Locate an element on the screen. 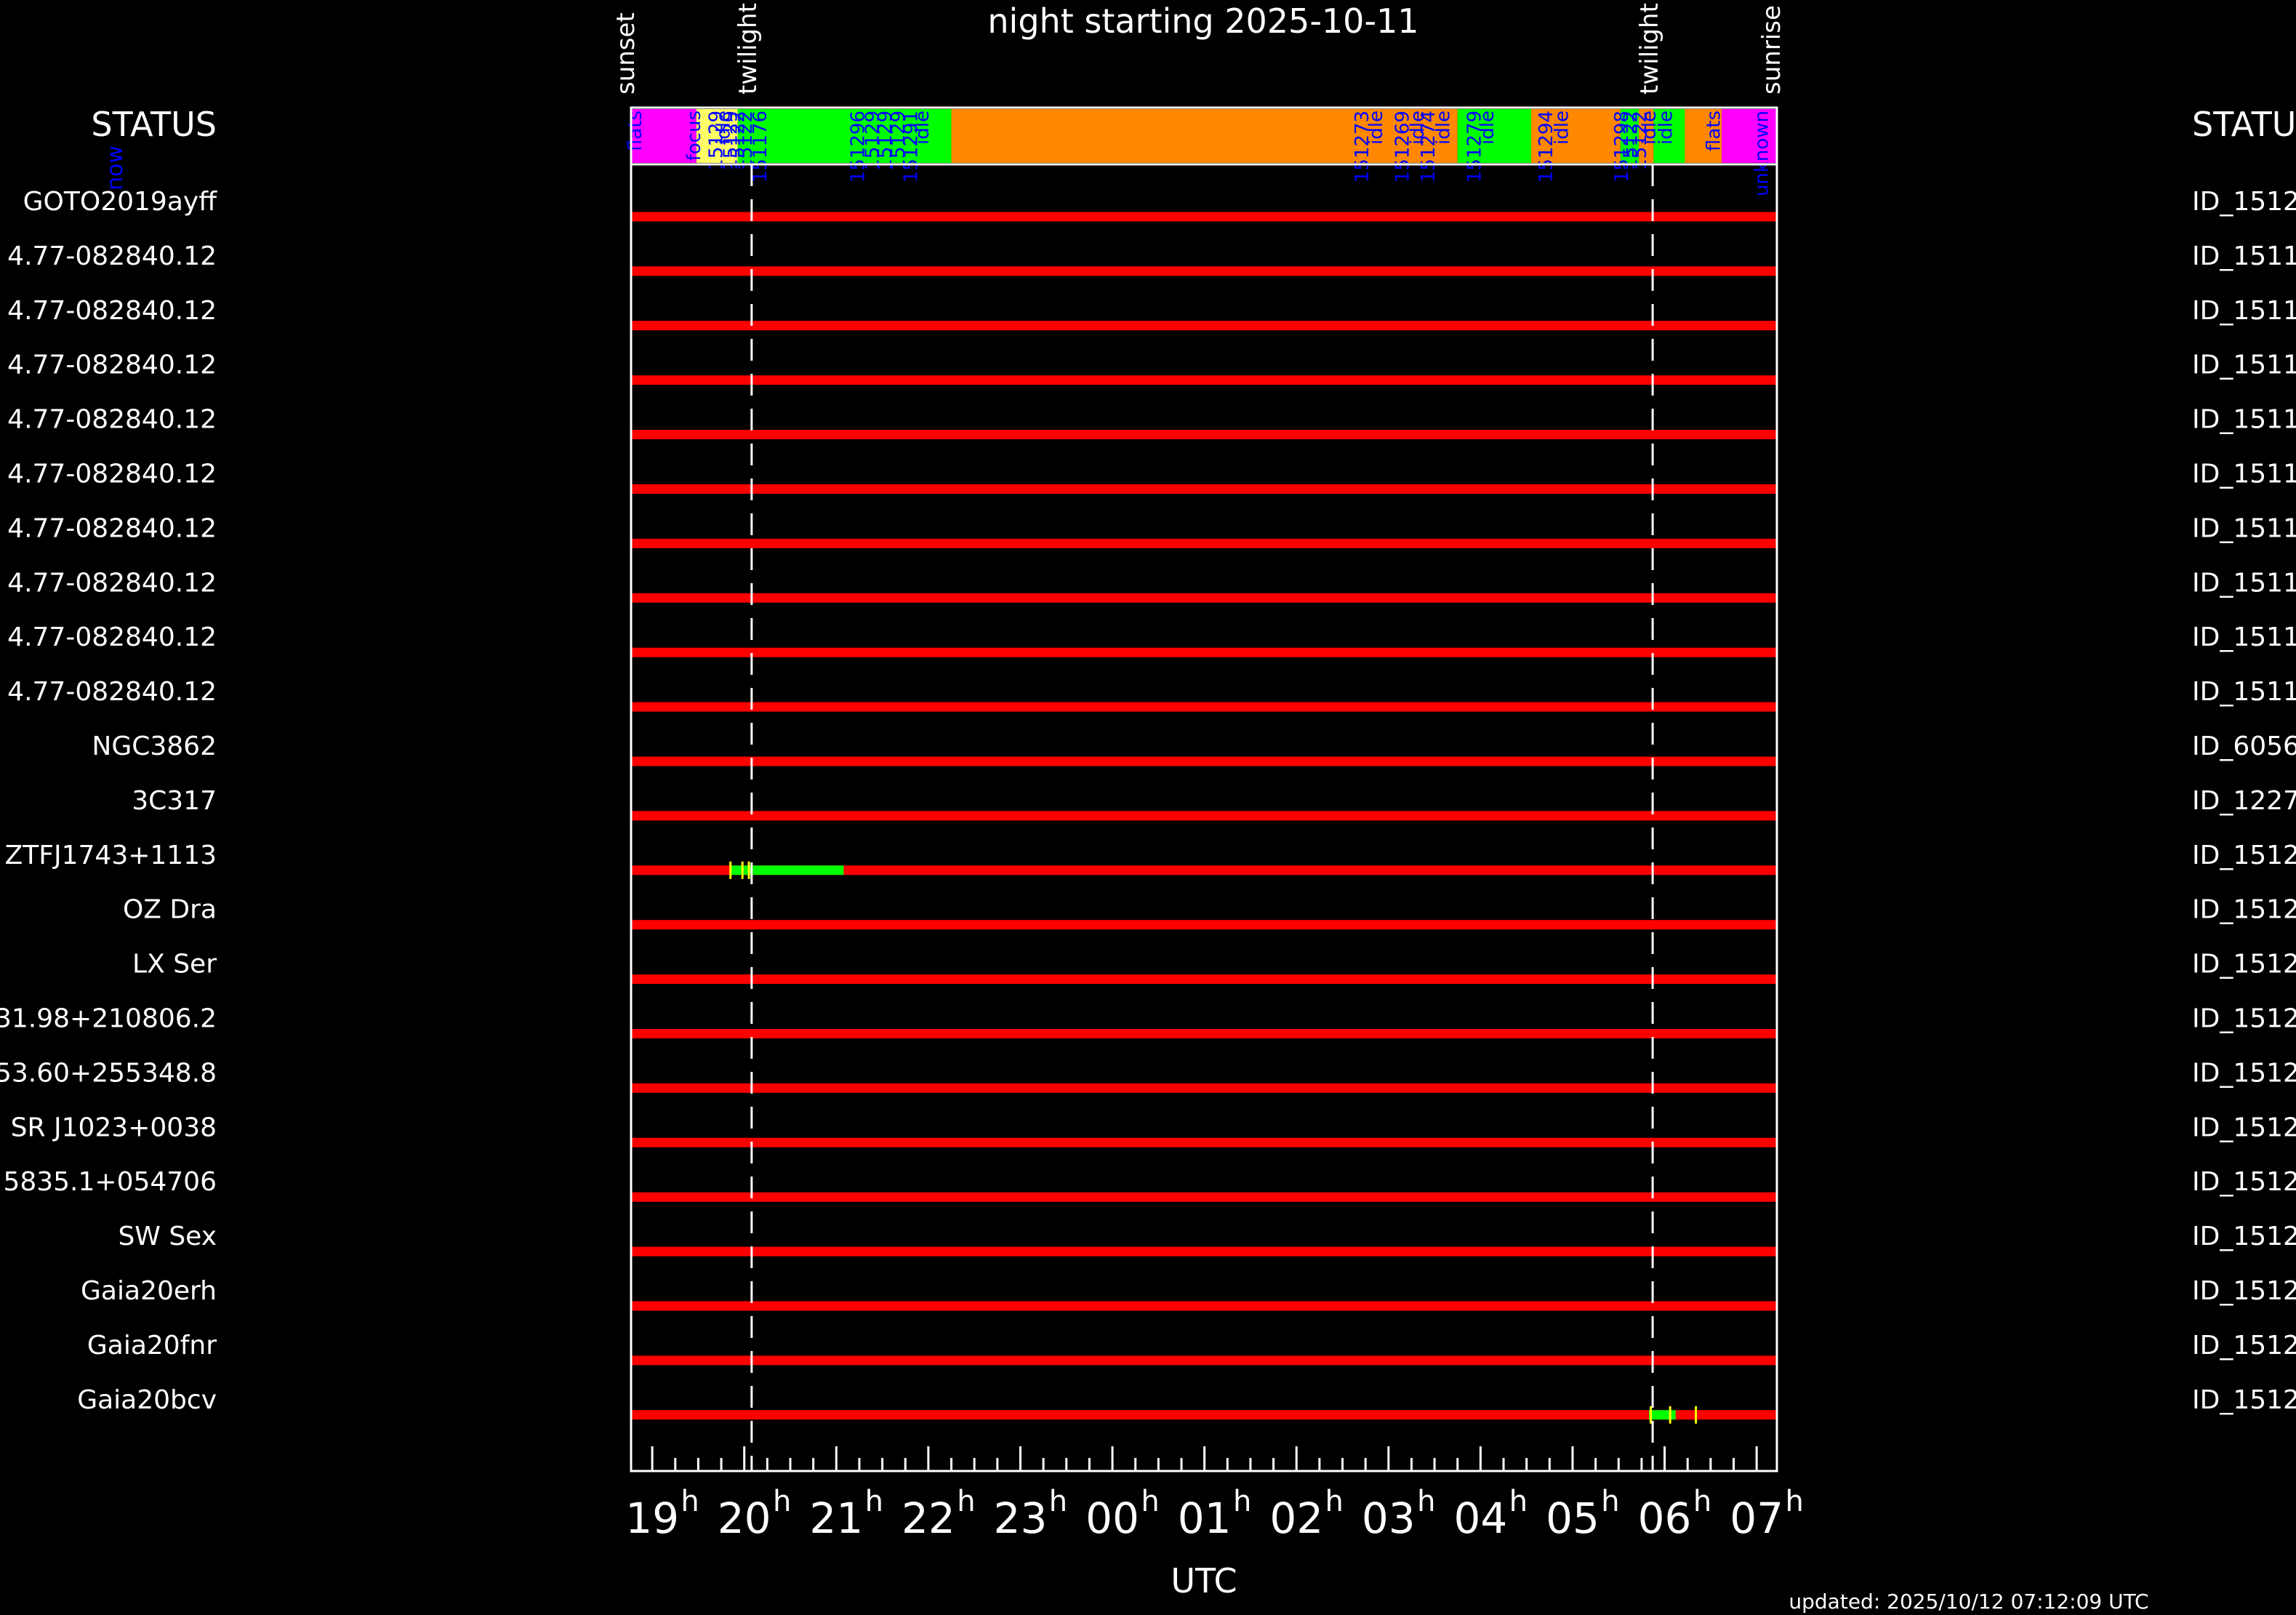 The height and width of the screenshot is (1615, 2296). target-id: ID_1227 is located at coordinates (2244, 801).